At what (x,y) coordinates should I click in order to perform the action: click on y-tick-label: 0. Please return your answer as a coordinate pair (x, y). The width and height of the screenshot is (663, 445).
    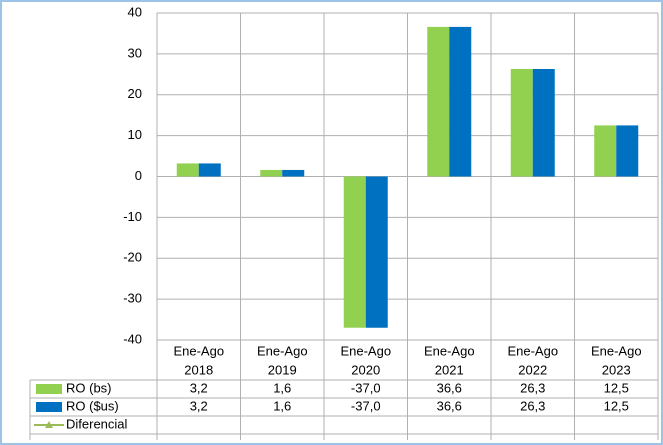
    Looking at the image, I should click on (138, 175).